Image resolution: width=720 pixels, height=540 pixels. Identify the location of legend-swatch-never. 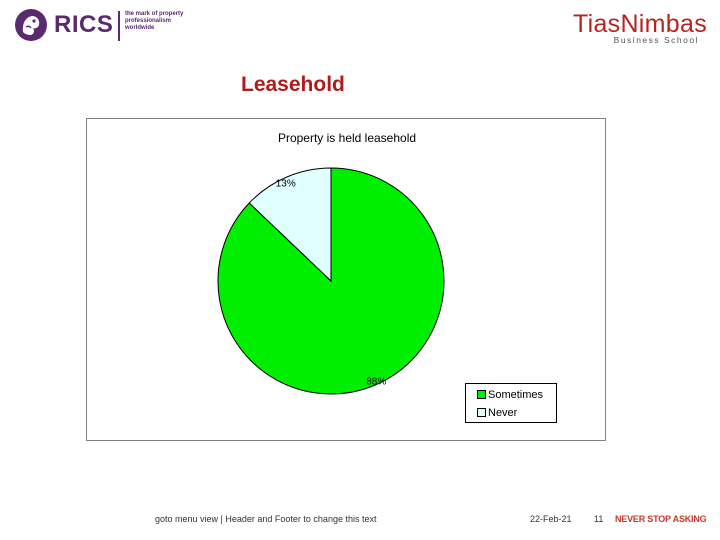
(481, 412).